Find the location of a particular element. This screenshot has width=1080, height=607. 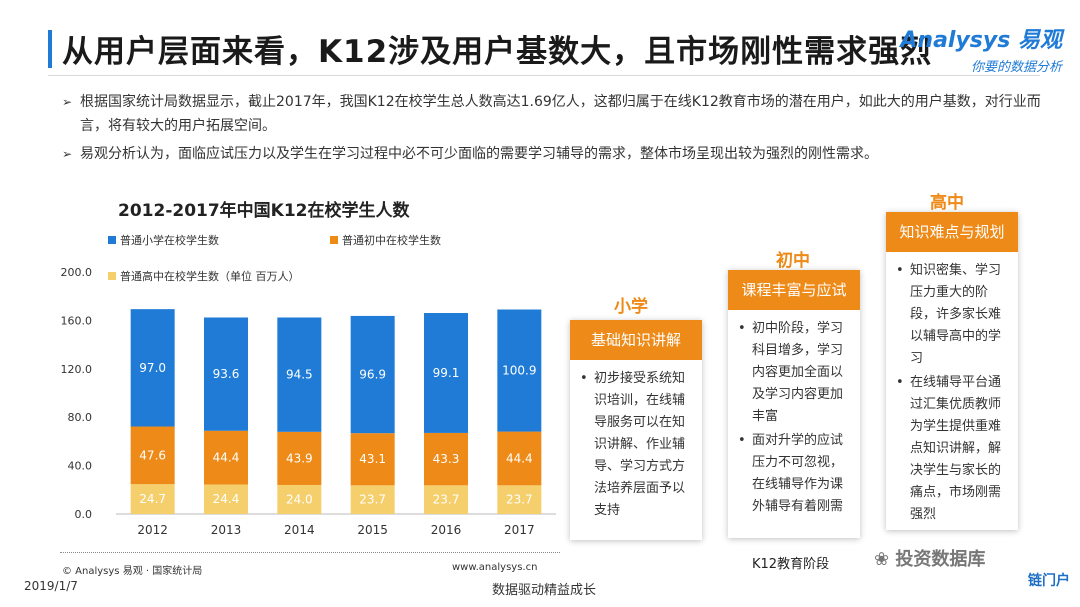

legend-label: 普通高中在校学生数（单位 百万人） is located at coordinates (210, 276).